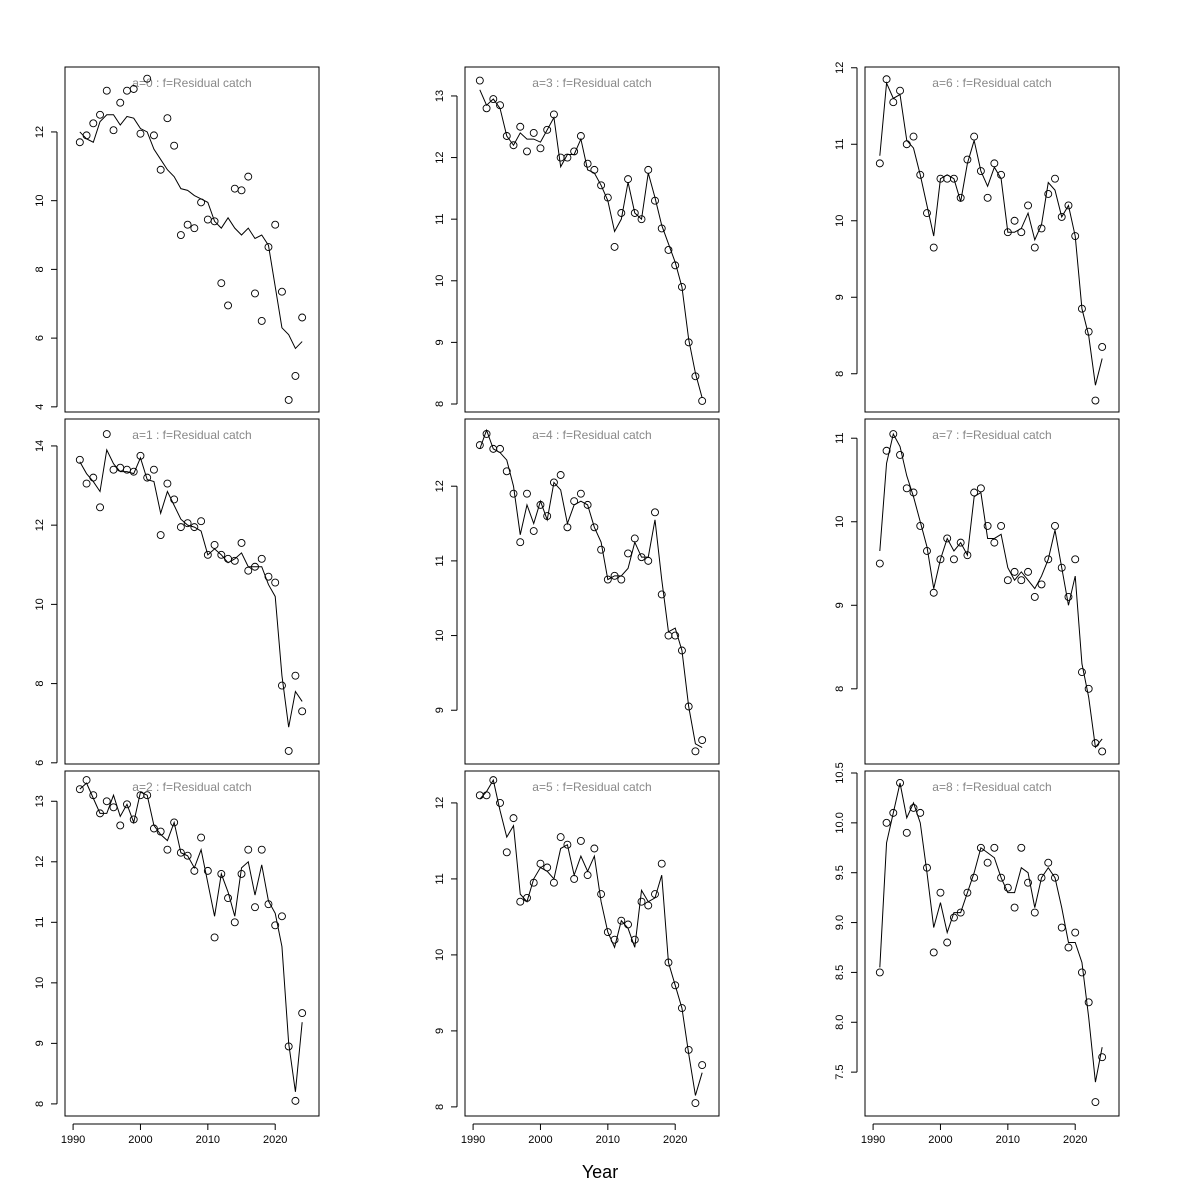 The height and width of the screenshot is (1200, 1200). Describe the element at coordinates (591, 83) in the screenshot. I see `panel-title: a=3 : f=Residual catch` at that location.